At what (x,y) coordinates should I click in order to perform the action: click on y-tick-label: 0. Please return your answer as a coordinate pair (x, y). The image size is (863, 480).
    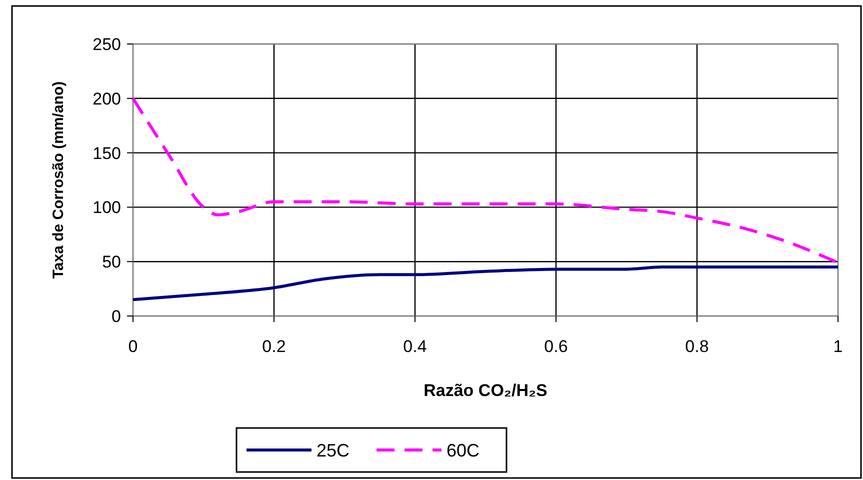
    Looking at the image, I should click on (116, 316).